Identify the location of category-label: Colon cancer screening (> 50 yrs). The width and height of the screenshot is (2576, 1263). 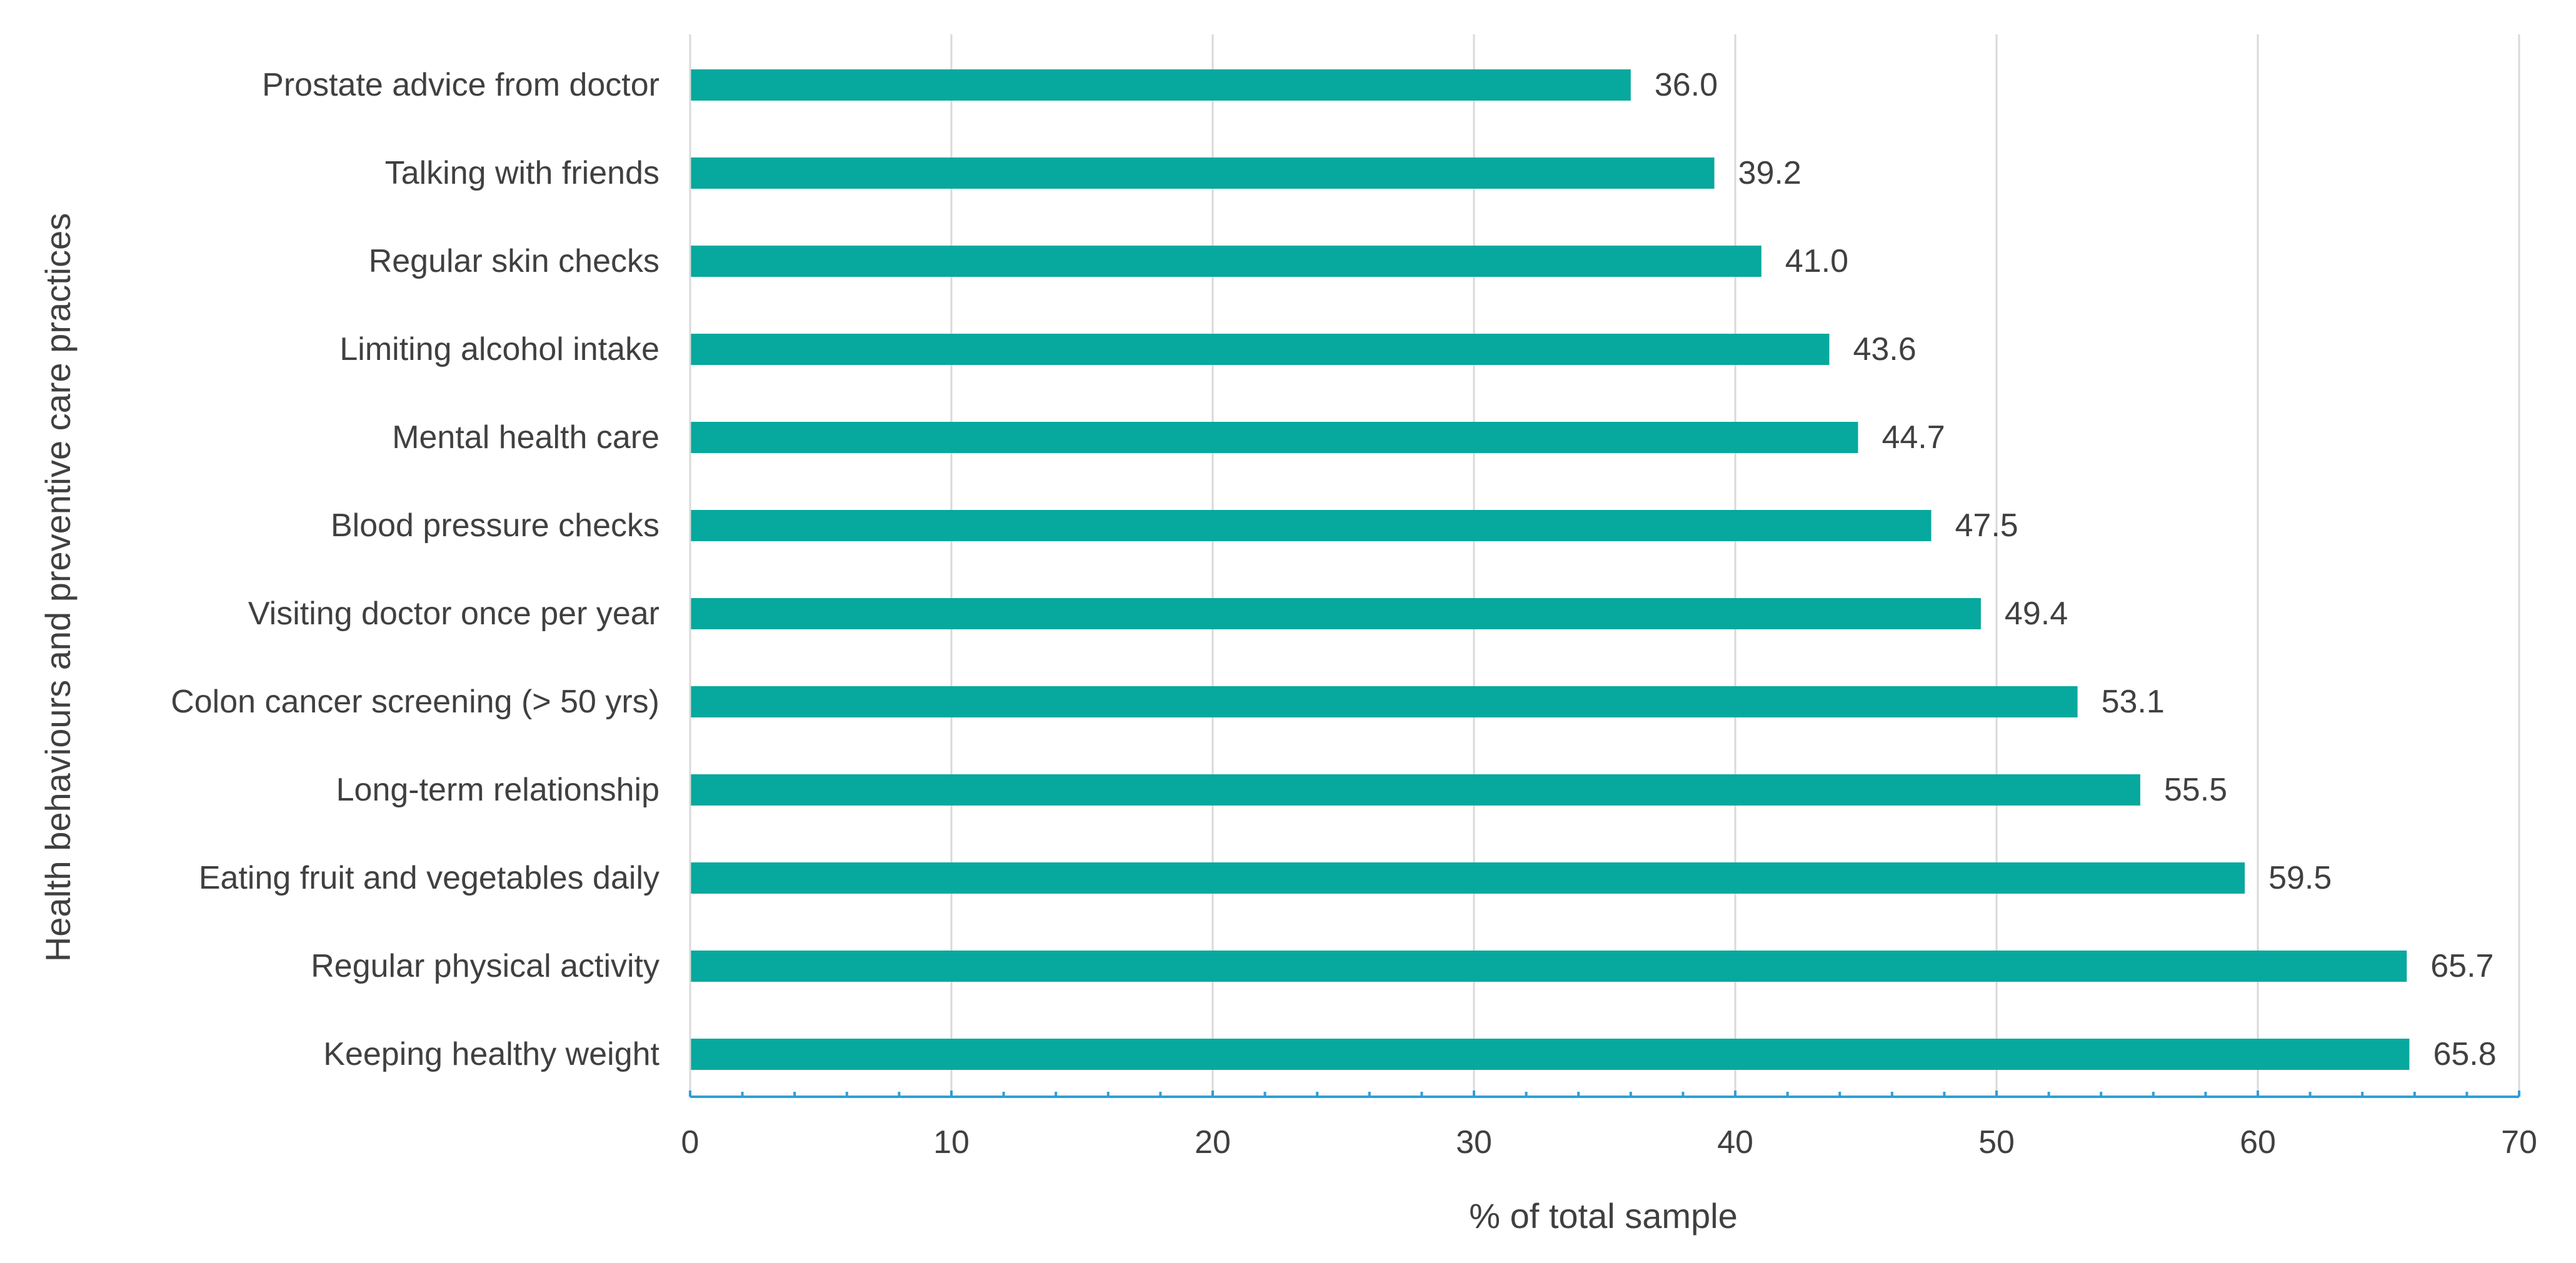
(415, 702).